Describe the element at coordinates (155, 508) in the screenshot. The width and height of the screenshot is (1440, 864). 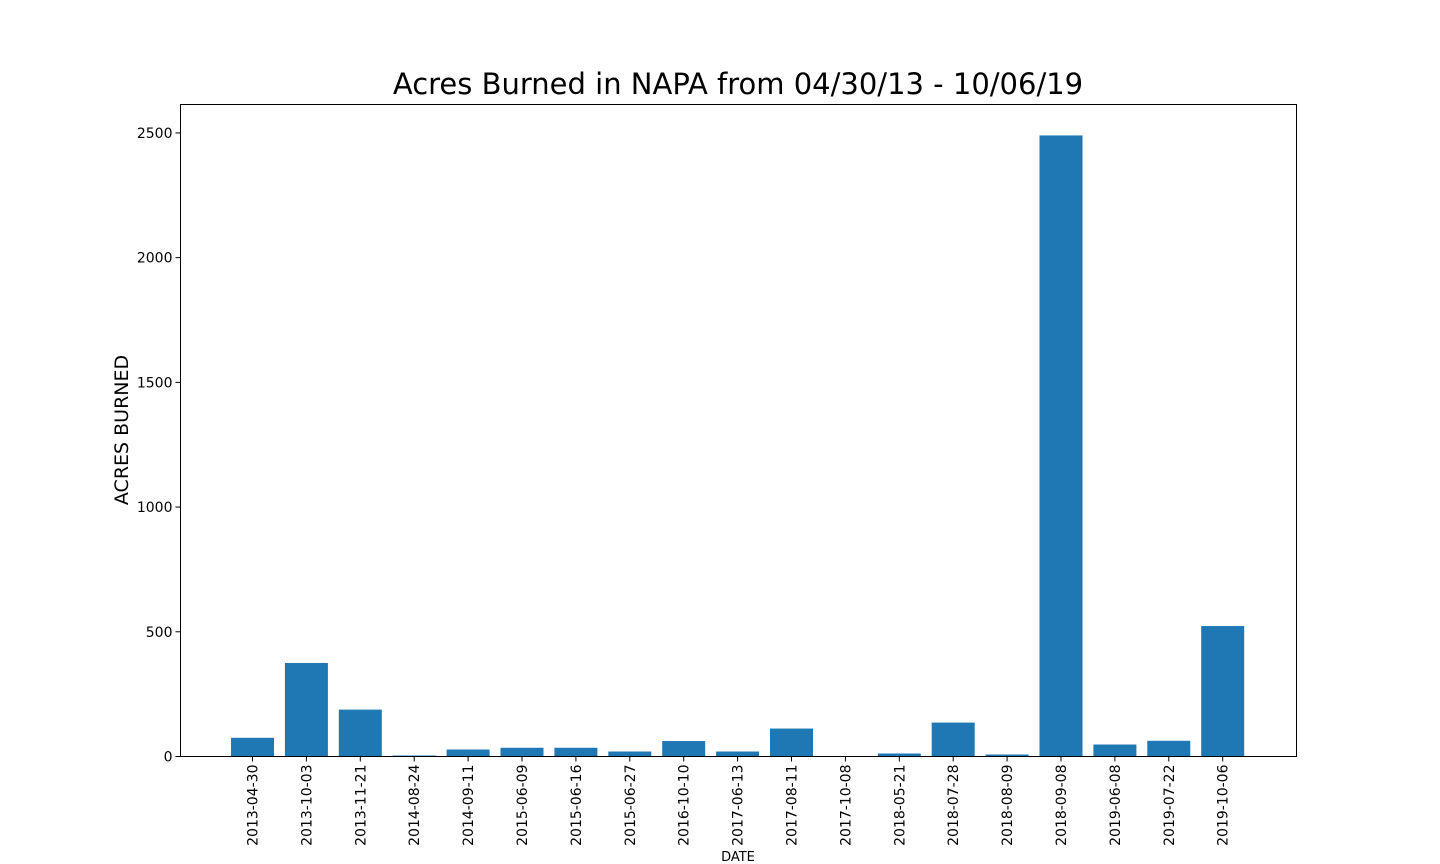
I see `y-tick-label: 1000` at that location.